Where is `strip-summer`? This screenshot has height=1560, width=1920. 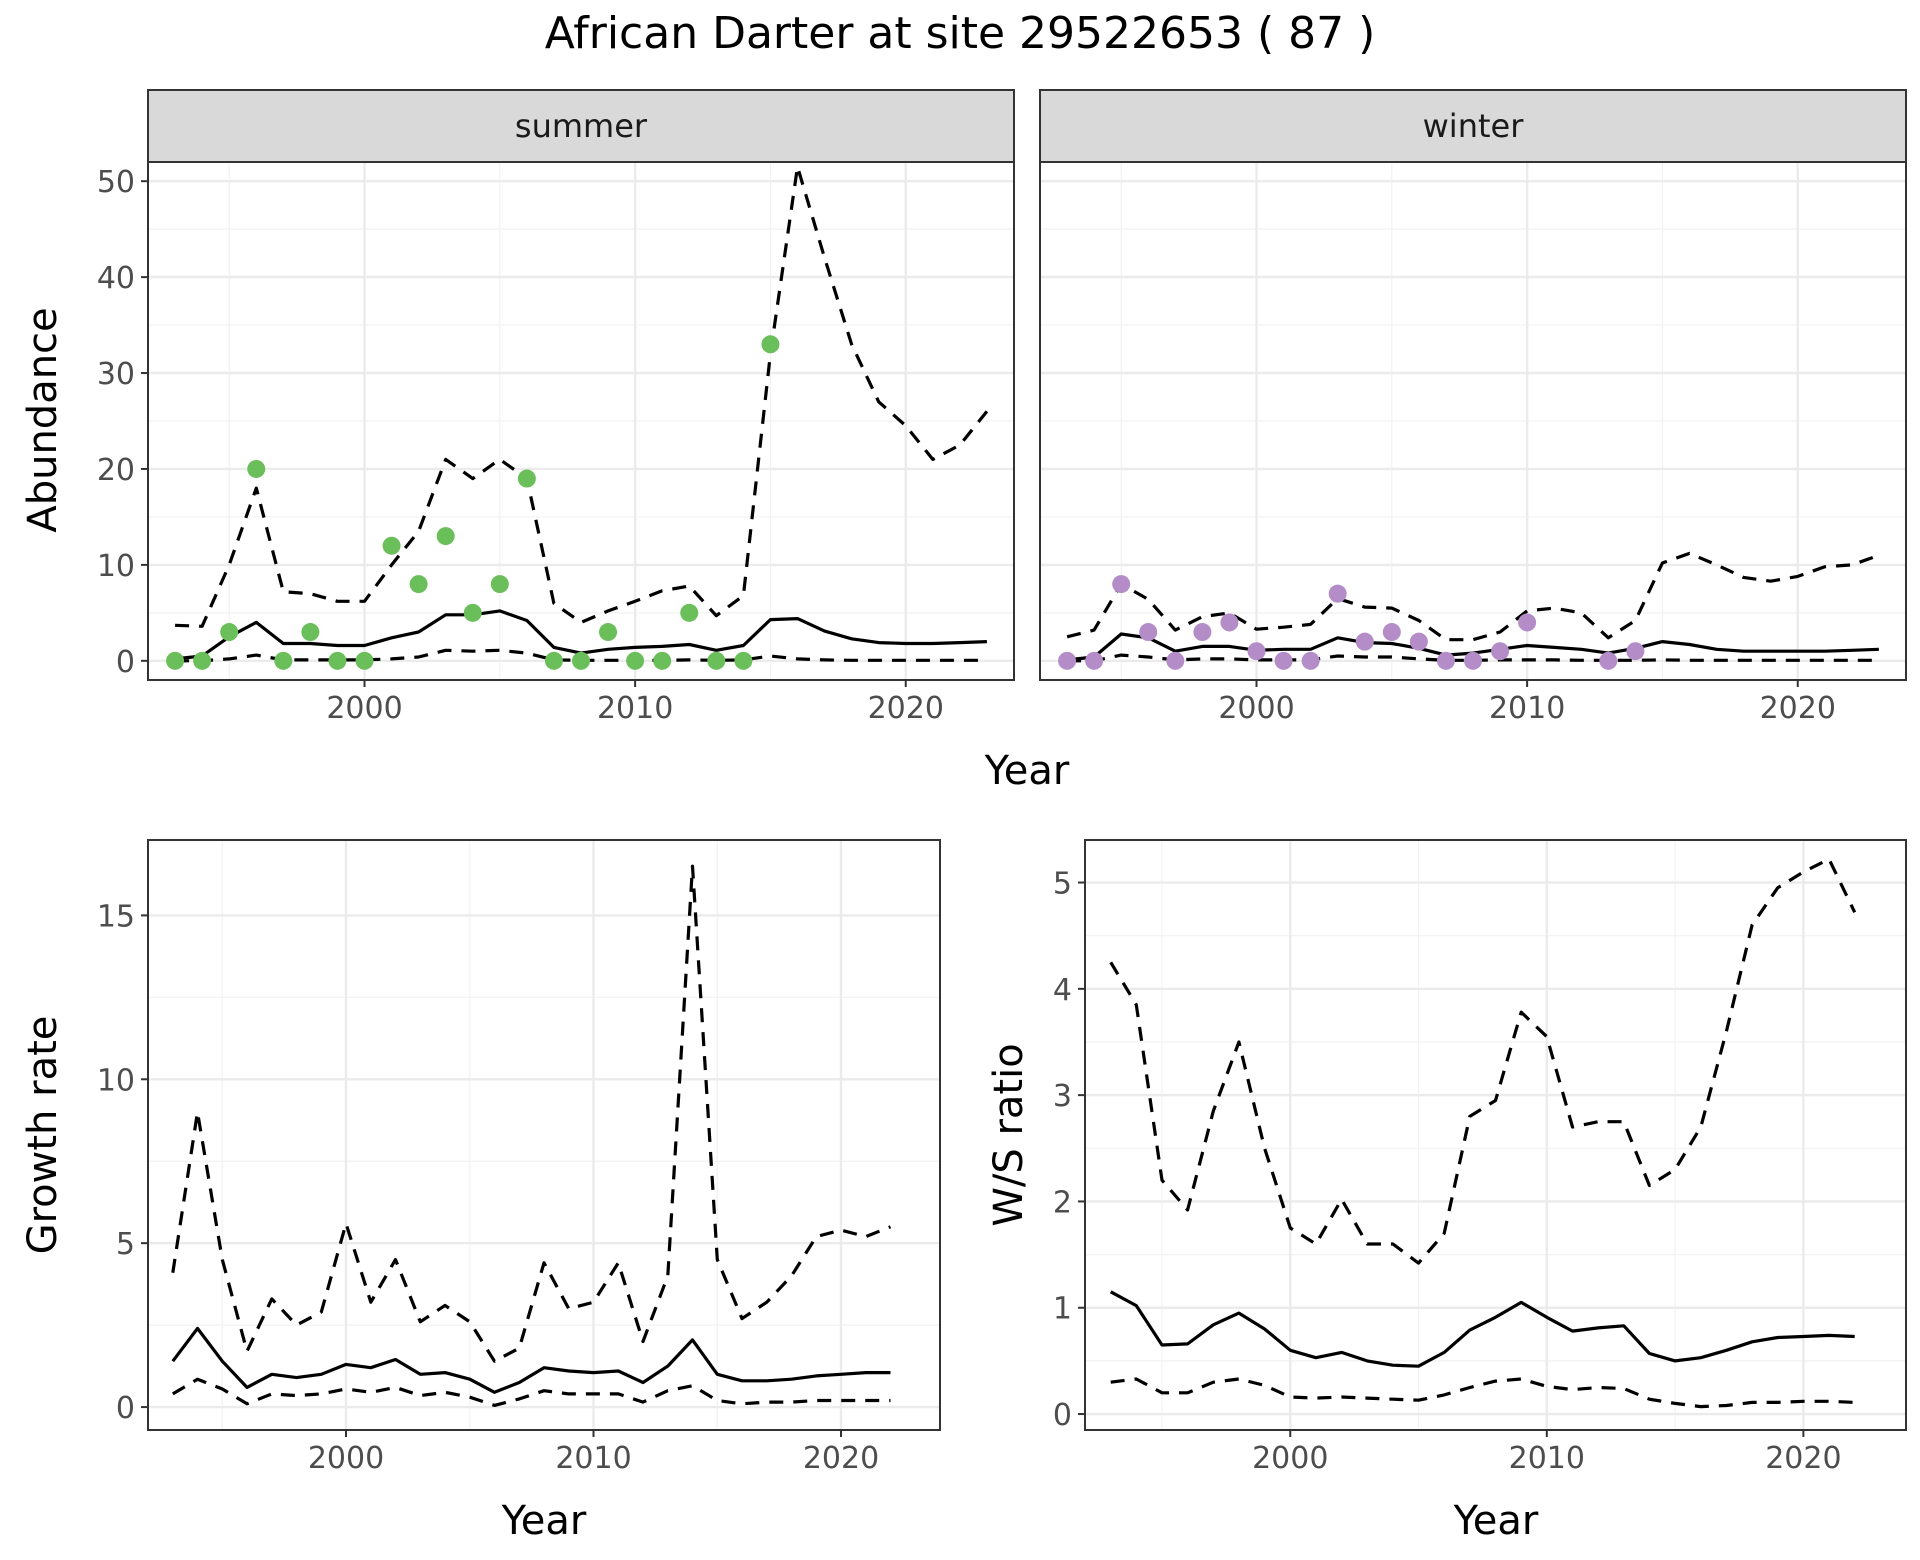 strip-summer is located at coordinates (581, 126).